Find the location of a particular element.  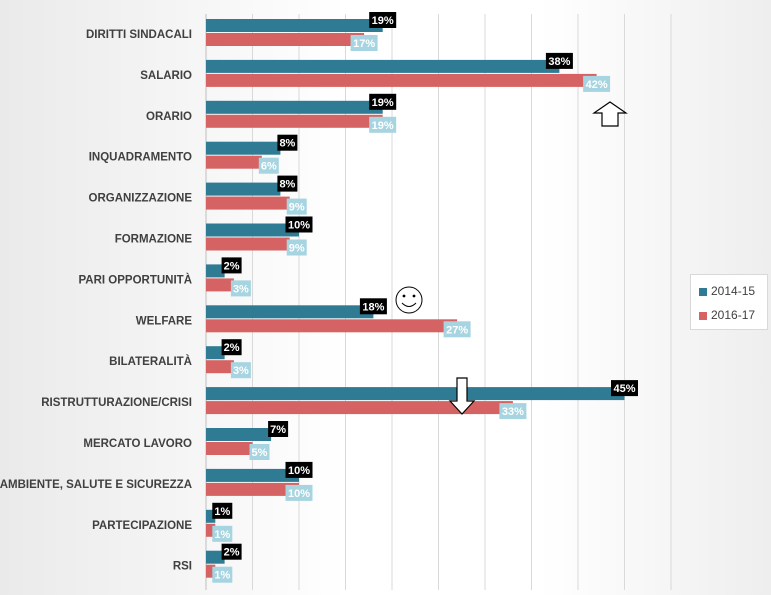

data-label: 27% is located at coordinates (457, 329).